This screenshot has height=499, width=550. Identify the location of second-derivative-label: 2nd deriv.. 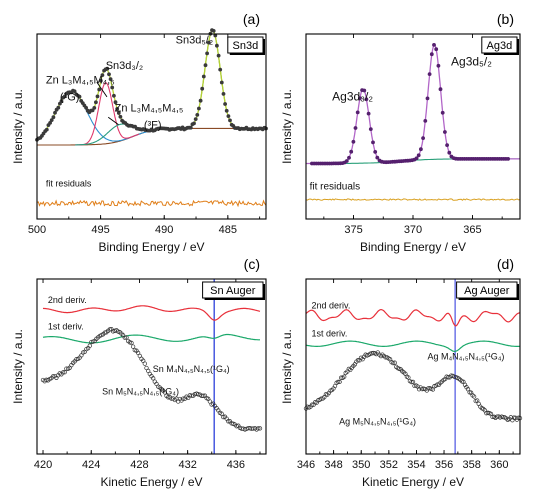
(331, 305).